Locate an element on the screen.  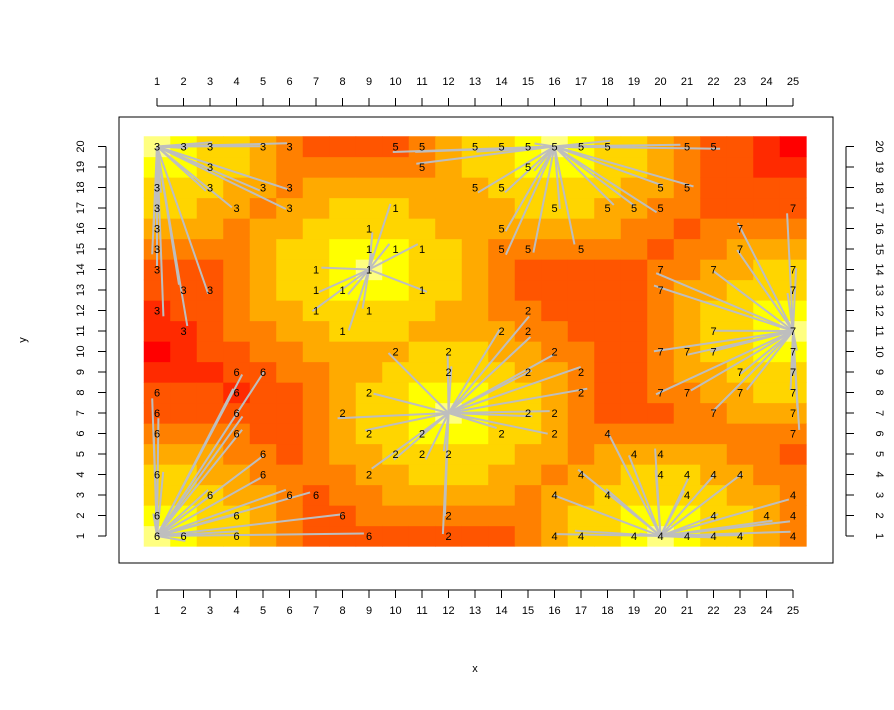
y-tick-label-right: 20 is located at coordinates (879, 146).